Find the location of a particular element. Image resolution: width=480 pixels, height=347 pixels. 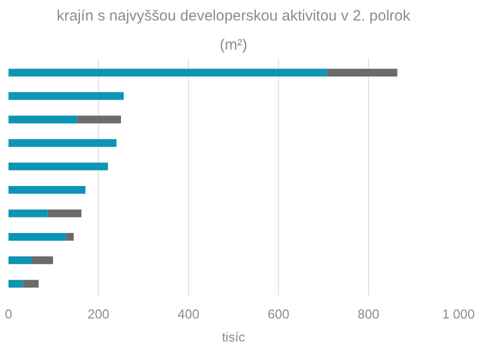

x-tick-label: 200 is located at coordinates (99, 314).